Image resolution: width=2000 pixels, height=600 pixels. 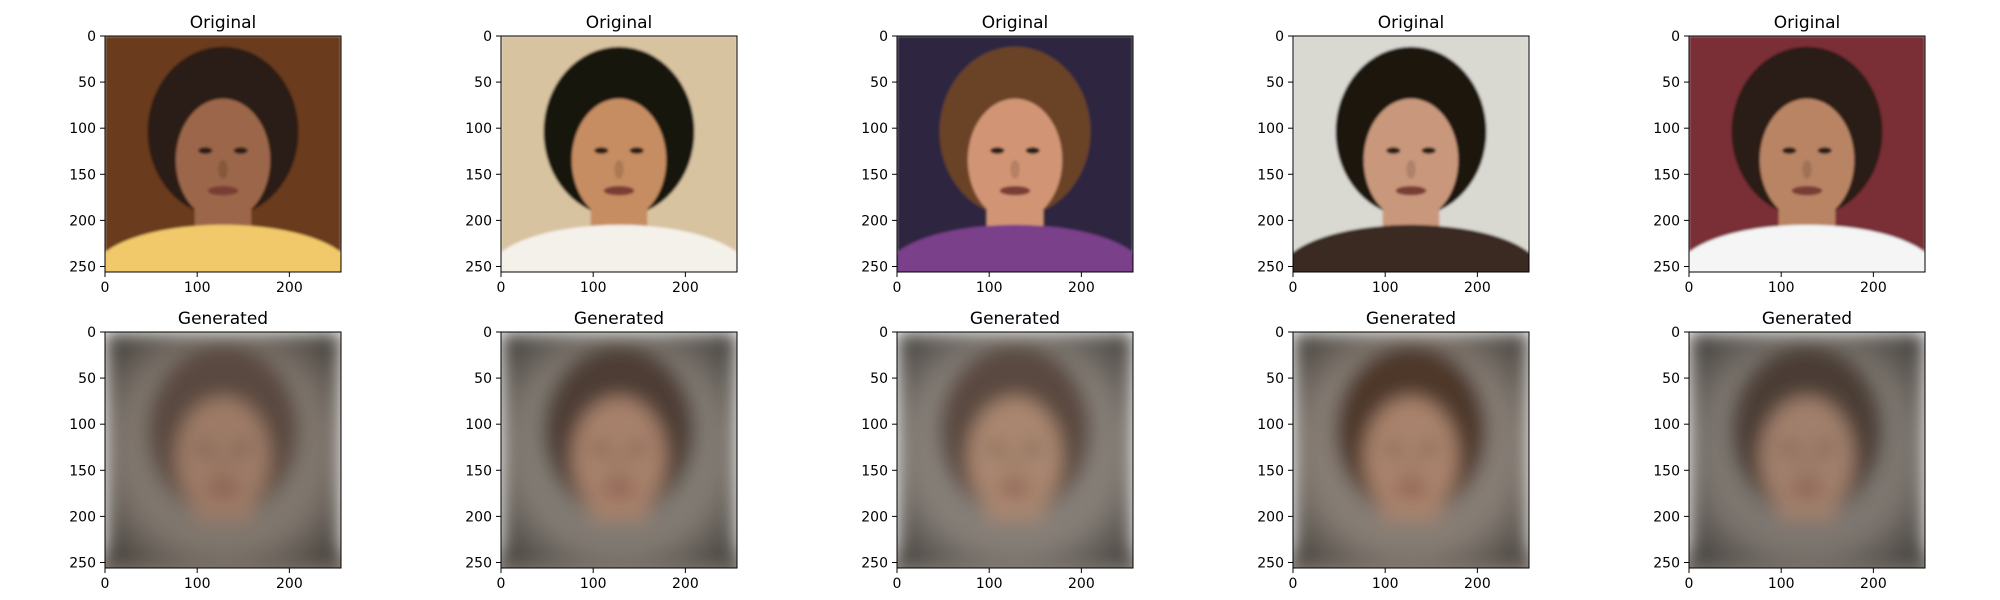 I want to click on generated-panel-1: Generated 0 50 100 150 200 250 0 100 200, so click(x=205, y=450).